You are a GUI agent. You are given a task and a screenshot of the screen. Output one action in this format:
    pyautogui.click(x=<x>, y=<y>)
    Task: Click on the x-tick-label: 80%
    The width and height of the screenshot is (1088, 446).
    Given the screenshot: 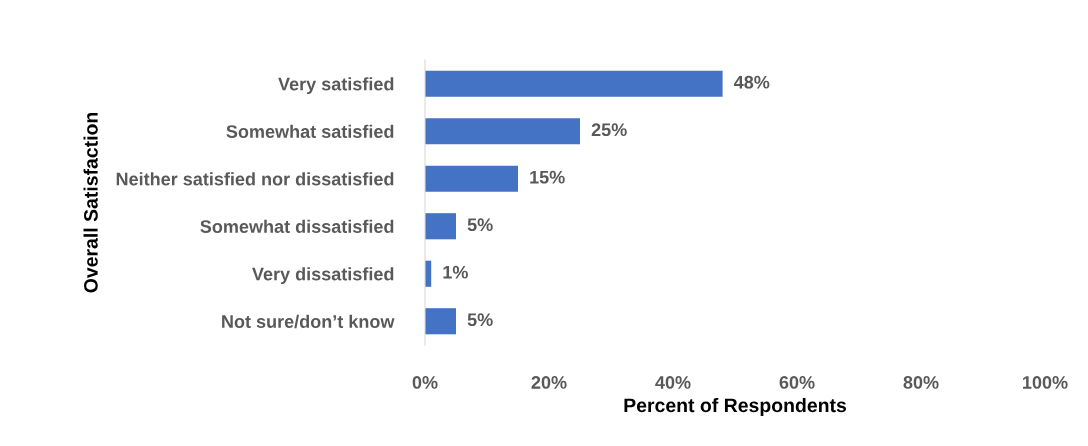 What is the action you would take?
    pyautogui.click(x=921, y=382)
    